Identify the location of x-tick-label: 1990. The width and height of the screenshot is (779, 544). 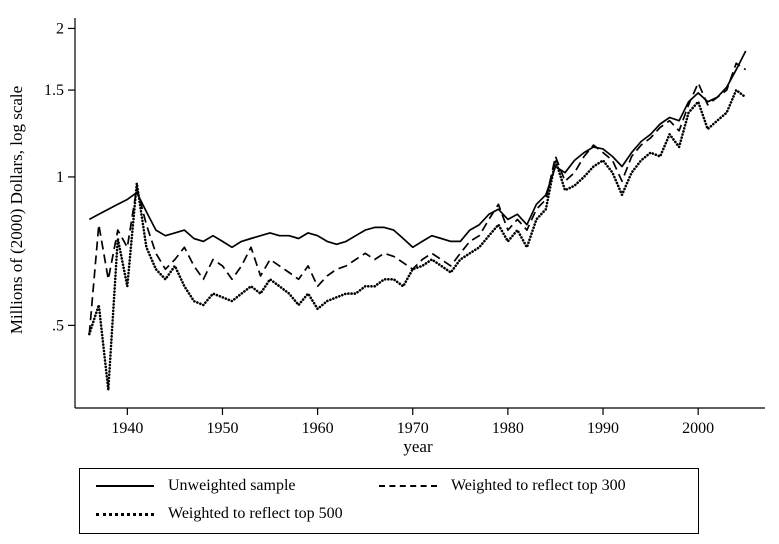
(603, 428).